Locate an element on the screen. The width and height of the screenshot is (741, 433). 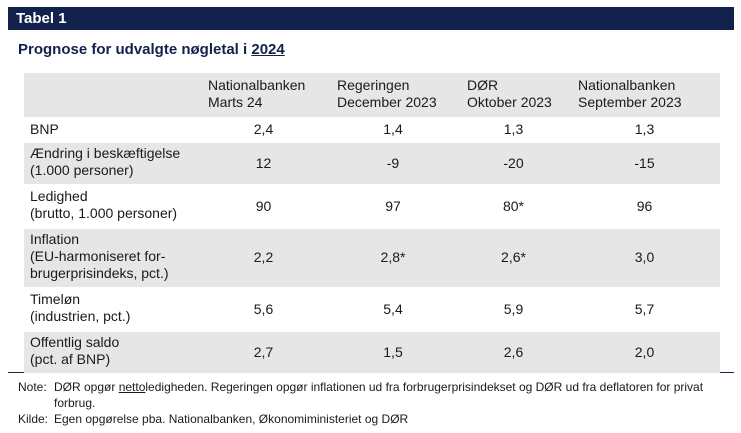
cell-value: 2,0 is located at coordinates (644, 353).